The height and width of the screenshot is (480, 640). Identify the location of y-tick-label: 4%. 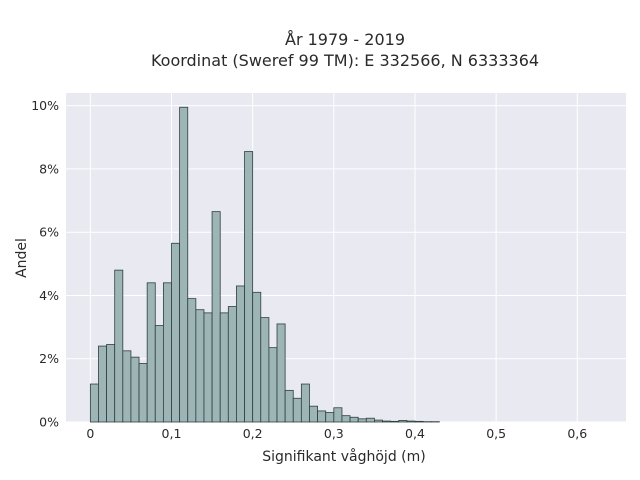
(49, 295).